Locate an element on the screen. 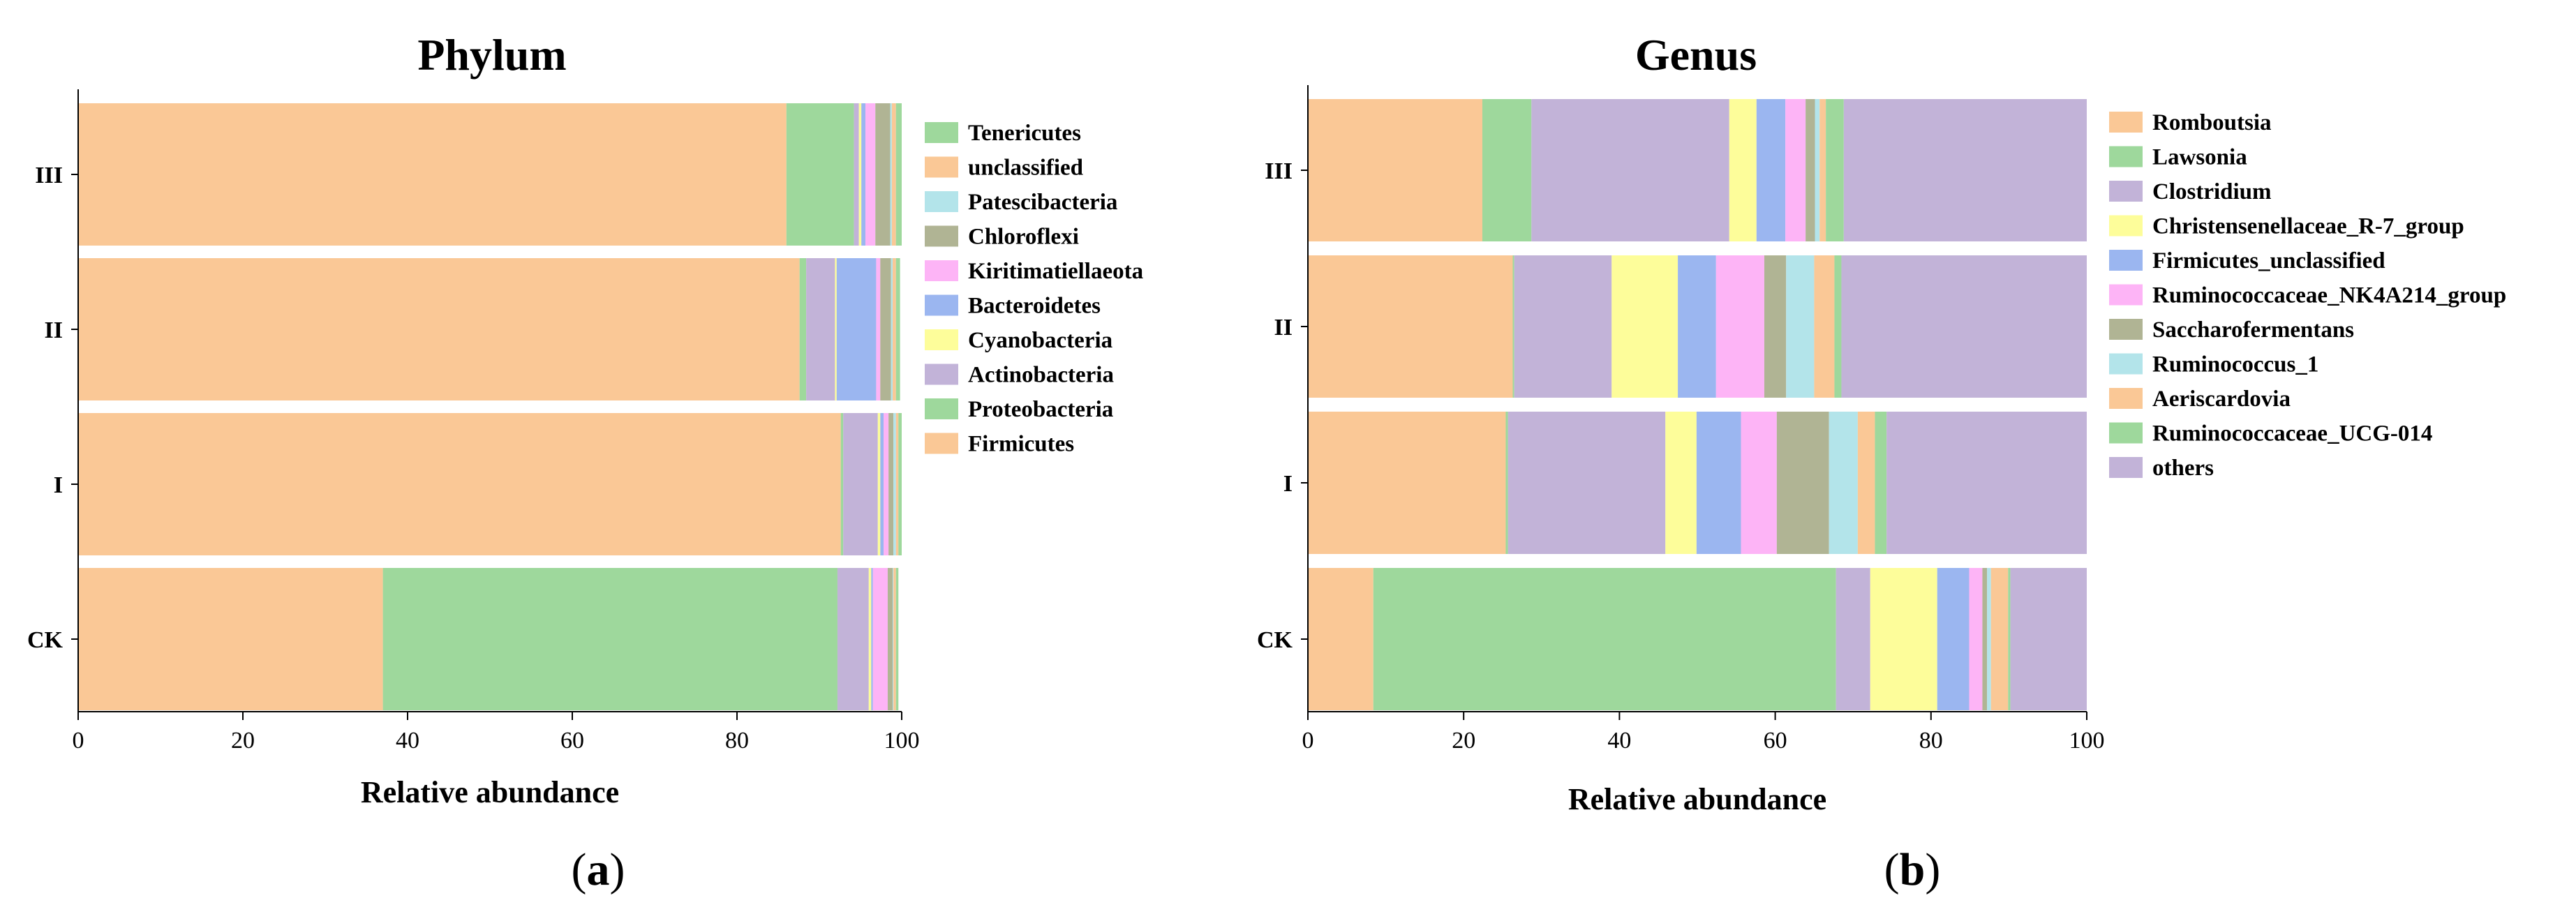  legend-label: Chloroflexi is located at coordinates (1023, 237).